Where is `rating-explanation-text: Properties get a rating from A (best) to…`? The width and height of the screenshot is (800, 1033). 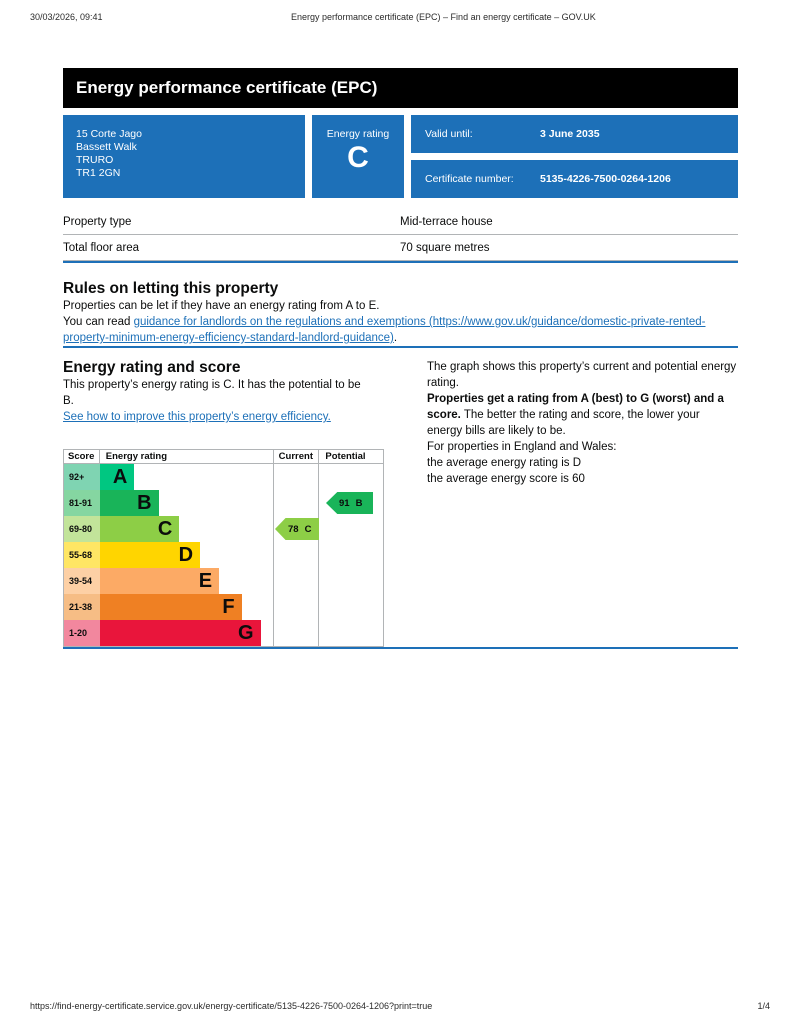 rating-explanation-text: Properties get a rating from A (best) to… is located at coordinates (582, 415).